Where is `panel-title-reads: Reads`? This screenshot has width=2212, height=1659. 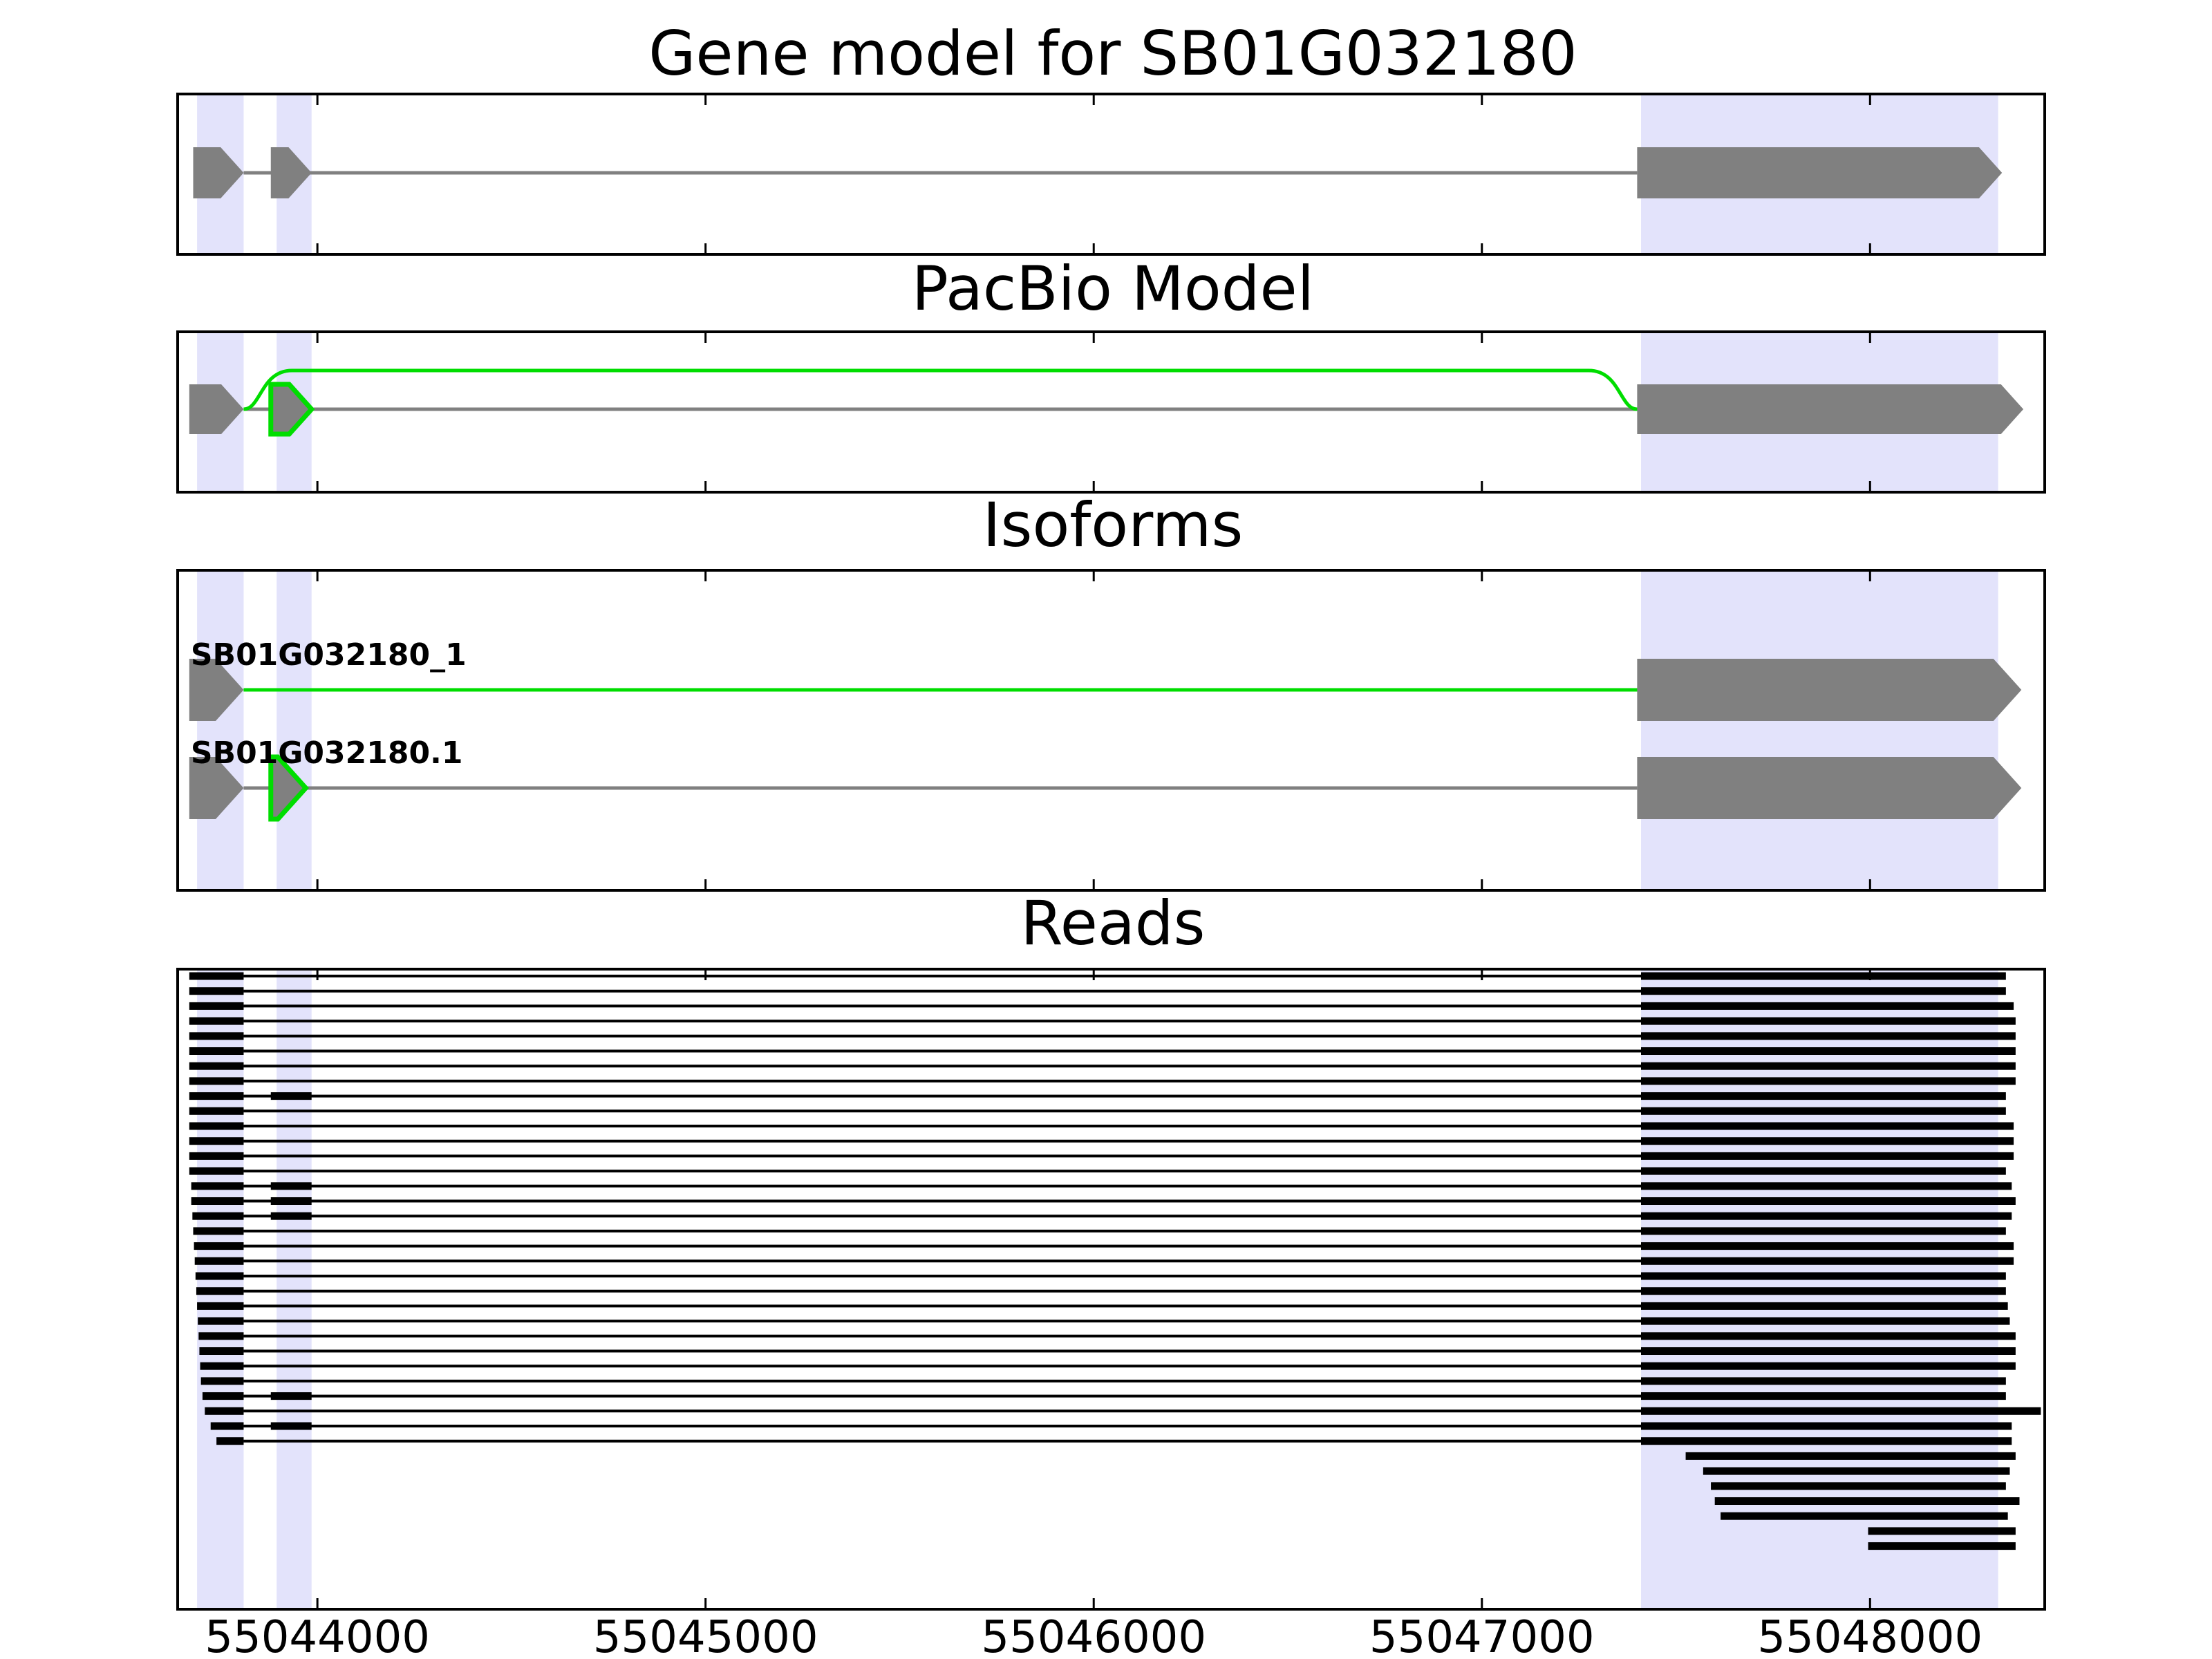
panel-title-reads: Reads is located at coordinates (1113, 924).